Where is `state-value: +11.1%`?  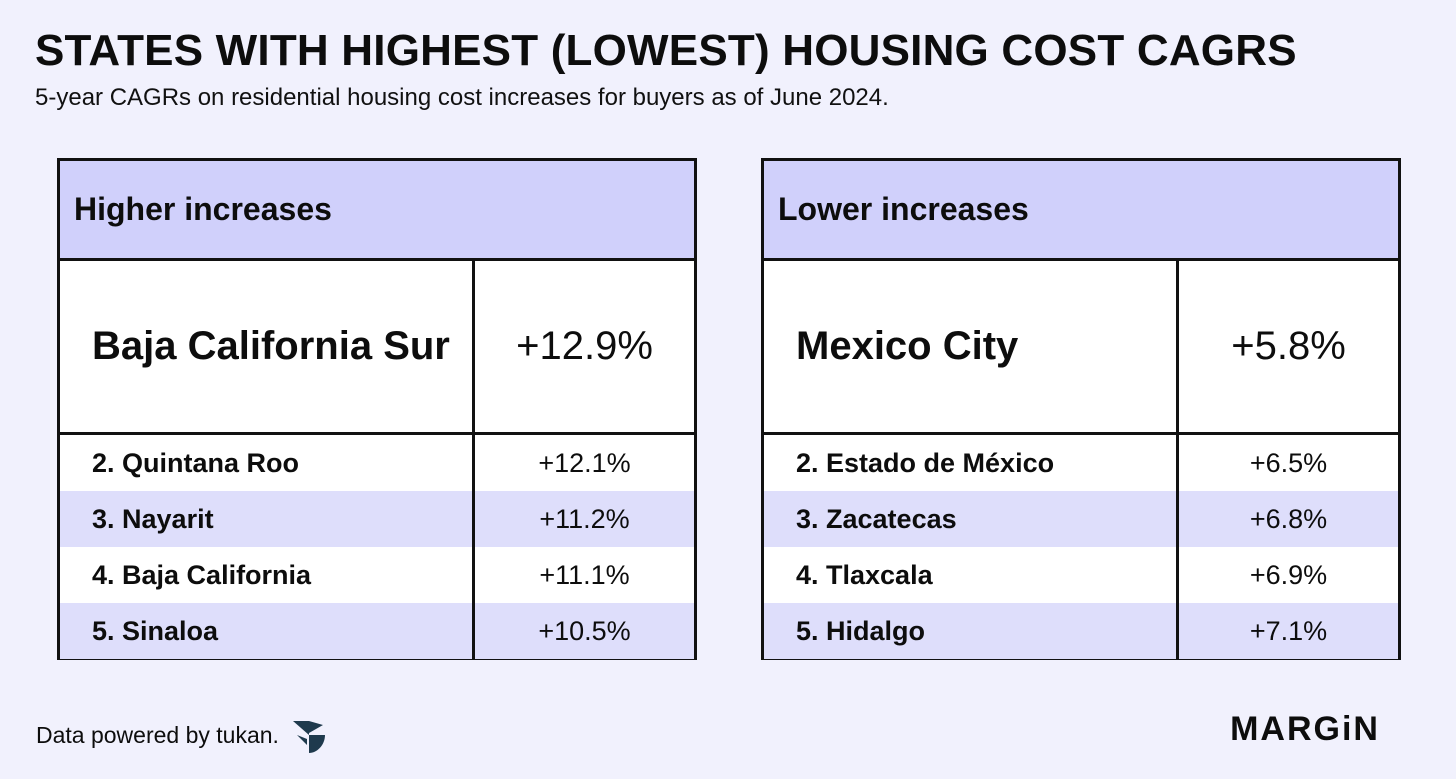
state-value: +11.1% is located at coordinates (584, 574).